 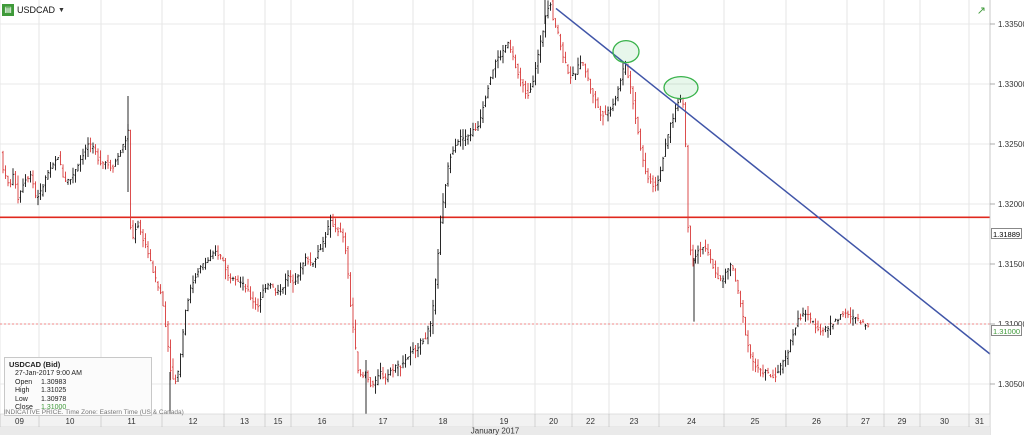 I want to click on symbol-selector: ▤ USDCAD ▼, so click(x=33, y=10).